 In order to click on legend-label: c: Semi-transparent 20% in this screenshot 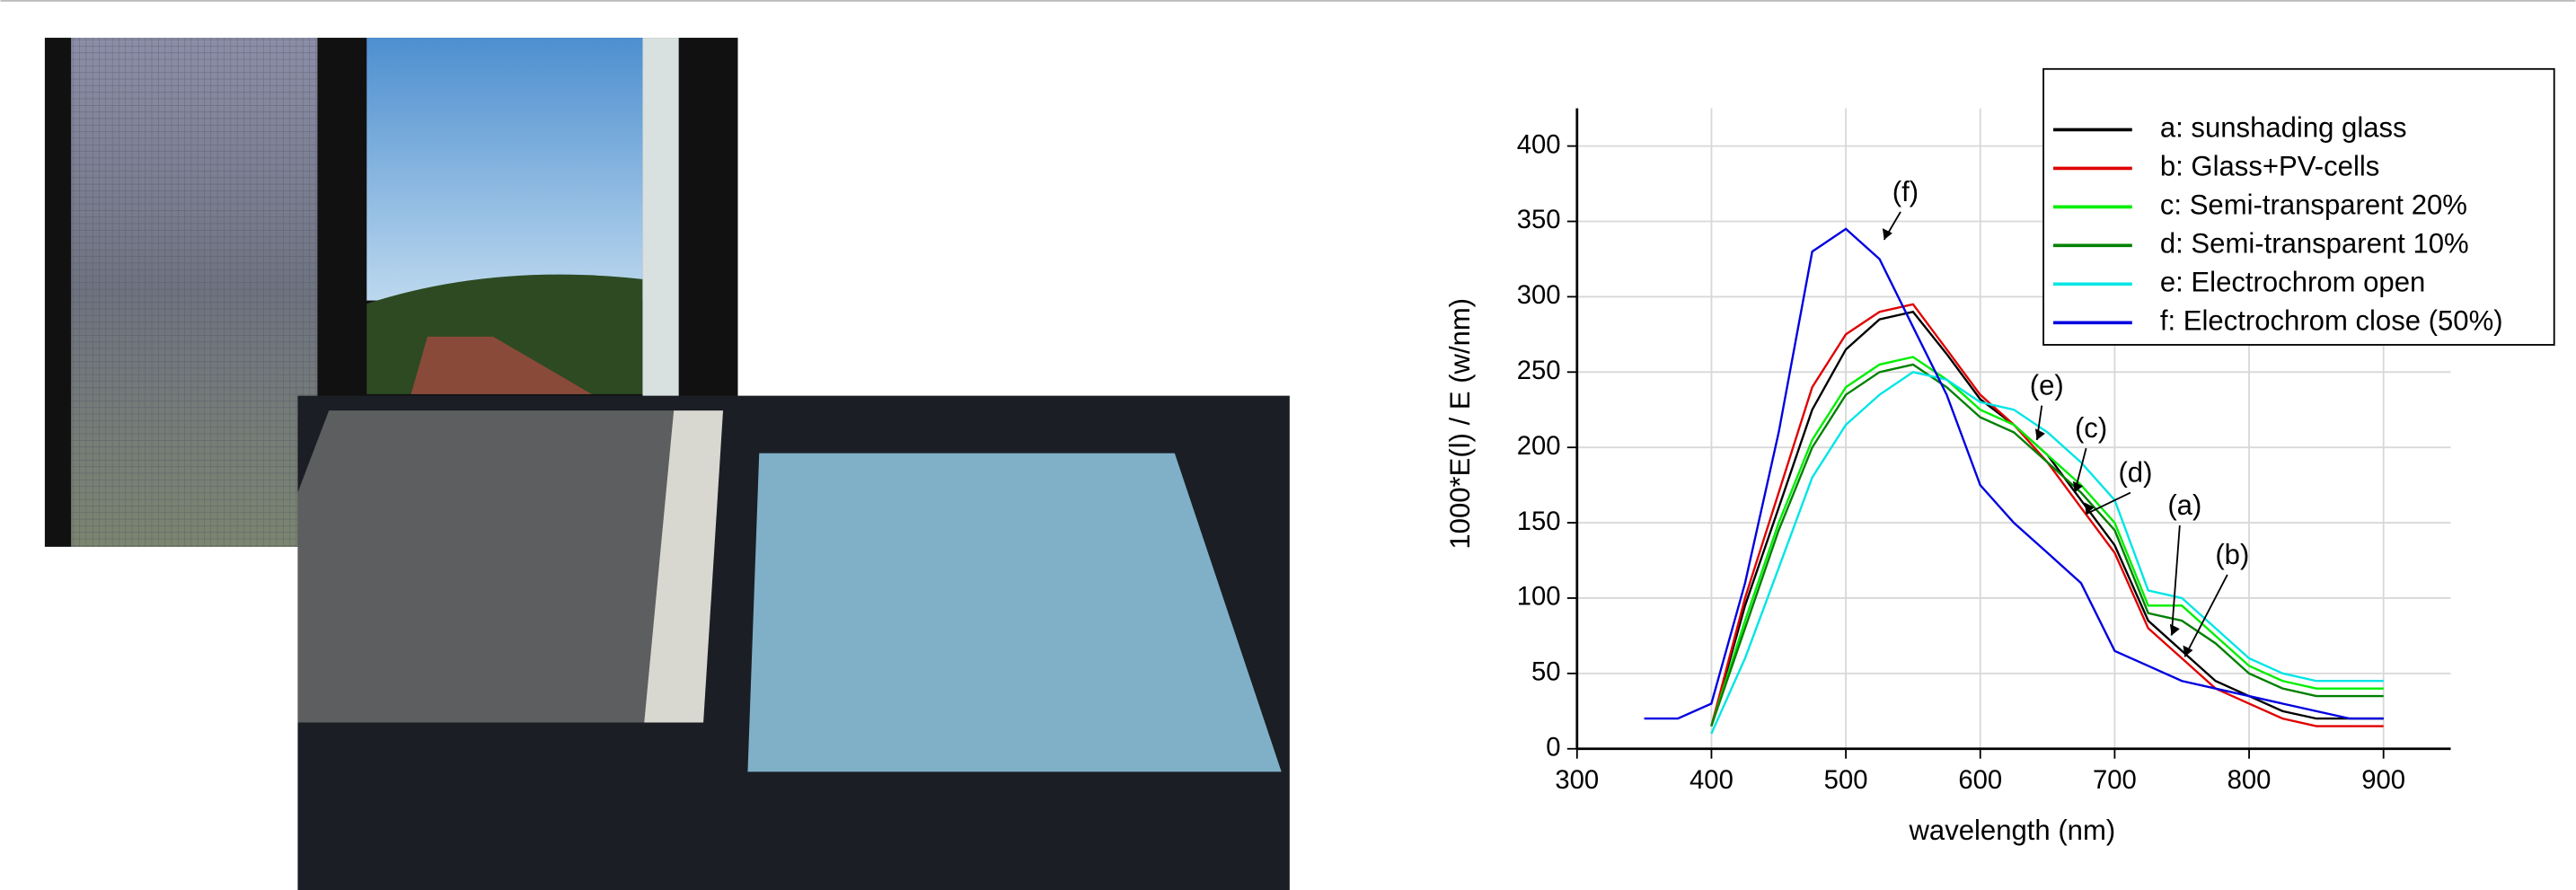, I will do `click(2313, 205)`.